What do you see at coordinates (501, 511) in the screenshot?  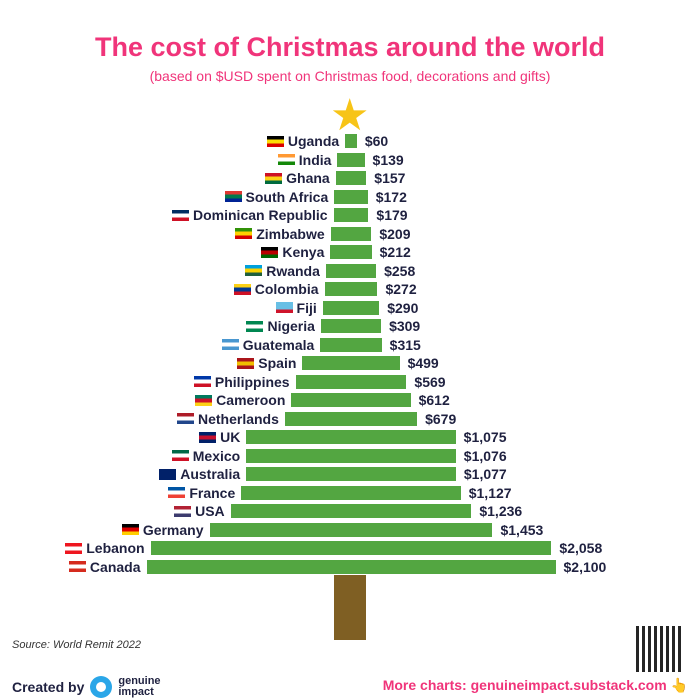 I see `value-label: $1,236` at bounding box center [501, 511].